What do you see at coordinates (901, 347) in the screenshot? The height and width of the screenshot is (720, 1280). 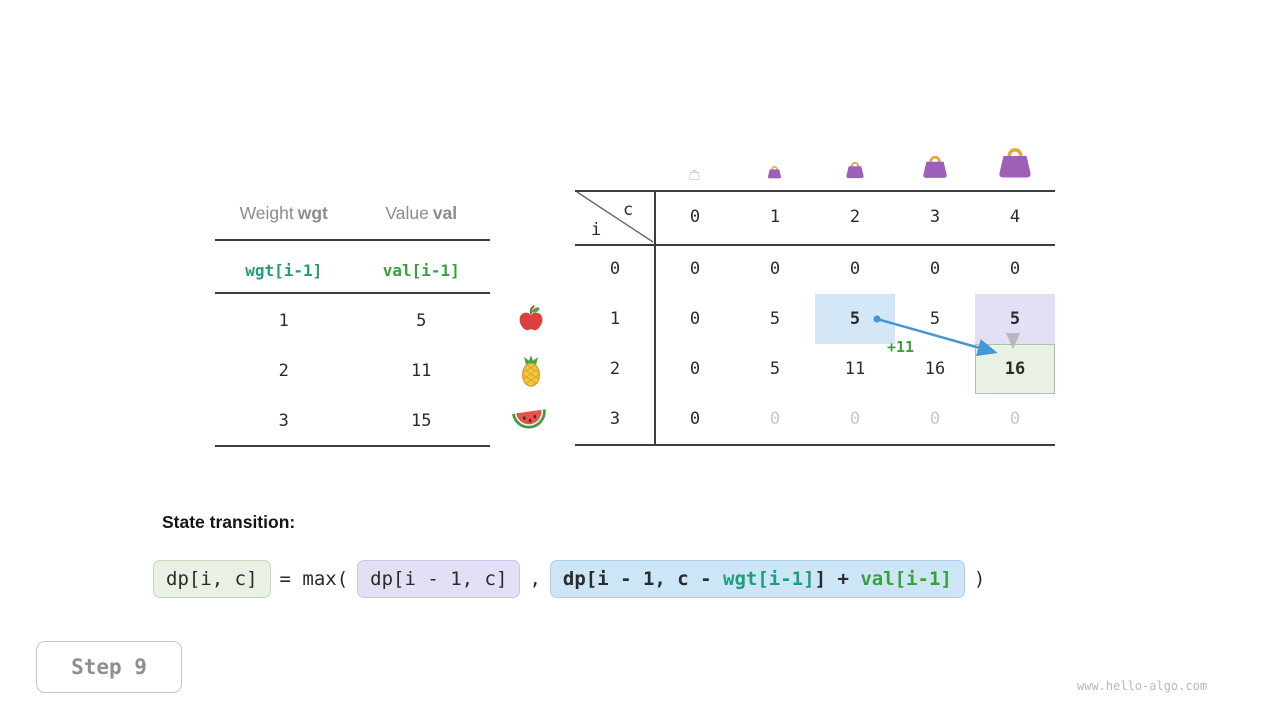 I see `gain-annotation: +11` at bounding box center [901, 347].